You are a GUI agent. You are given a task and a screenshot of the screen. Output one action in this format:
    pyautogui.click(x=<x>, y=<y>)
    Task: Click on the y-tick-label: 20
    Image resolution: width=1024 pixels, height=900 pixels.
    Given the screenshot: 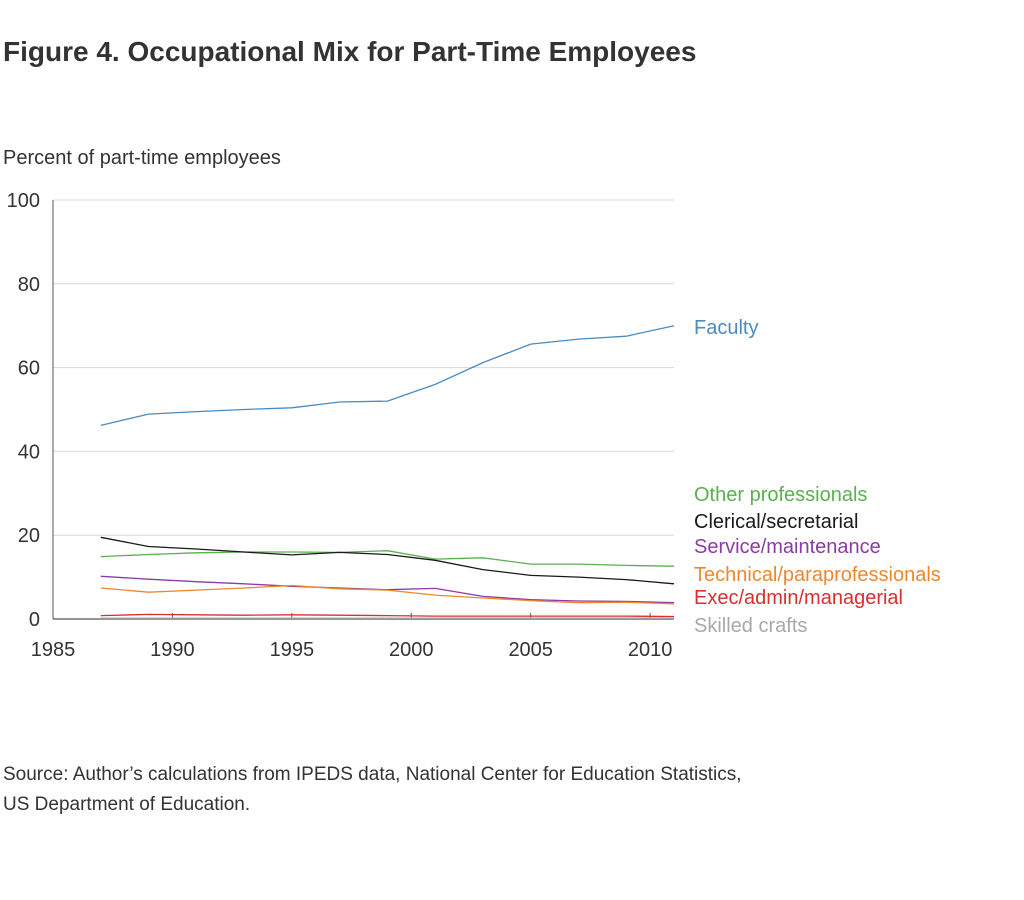 What is the action you would take?
    pyautogui.click(x=29, y=536)
    